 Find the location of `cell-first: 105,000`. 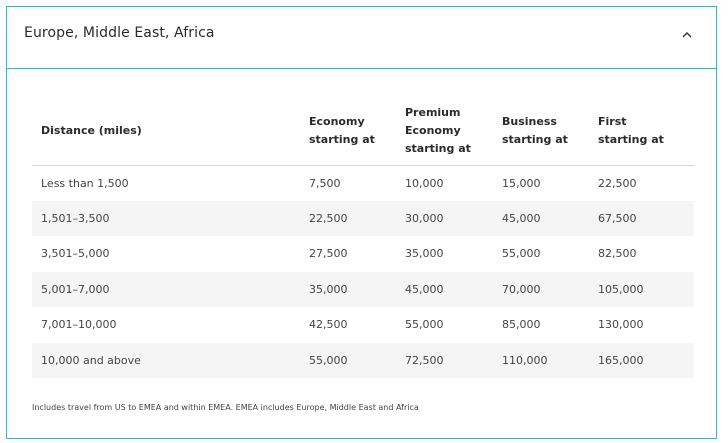

cell-first: 105,000 is located at coordinates (646, 289).